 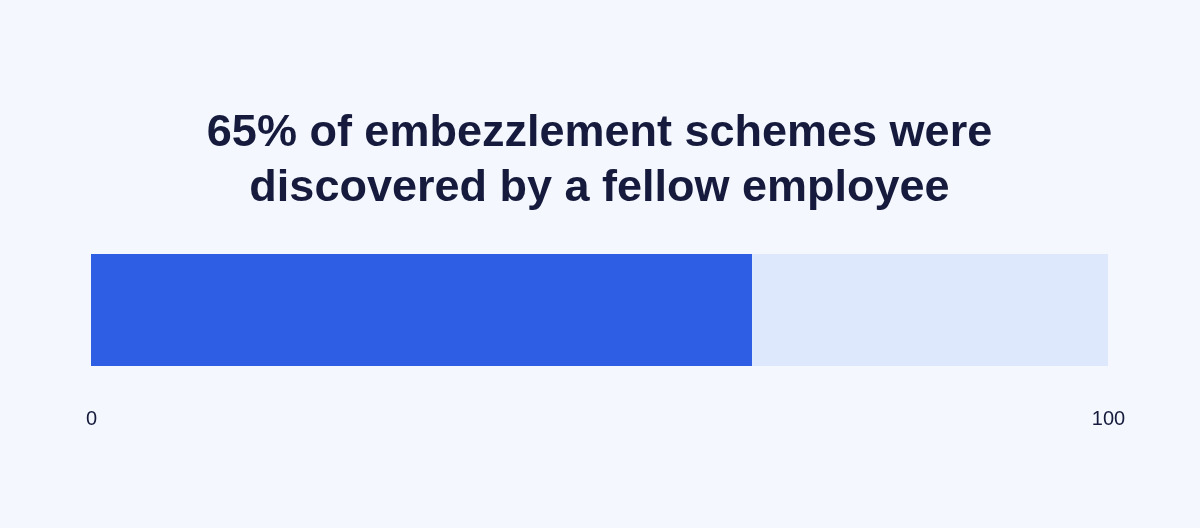 I want to click on x-tick-label: 0, so click(x=91, y=417).